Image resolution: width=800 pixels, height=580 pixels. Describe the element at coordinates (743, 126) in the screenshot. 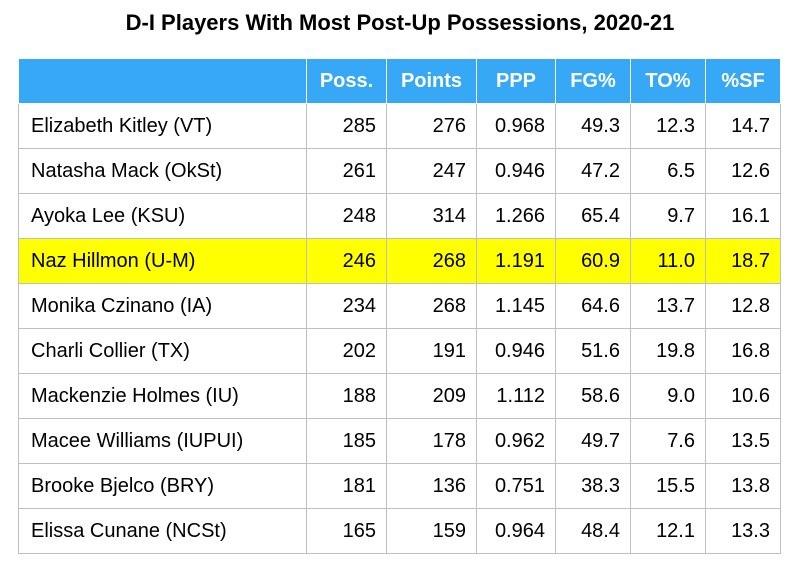

I see `stat-cell: 14.7` at that location.